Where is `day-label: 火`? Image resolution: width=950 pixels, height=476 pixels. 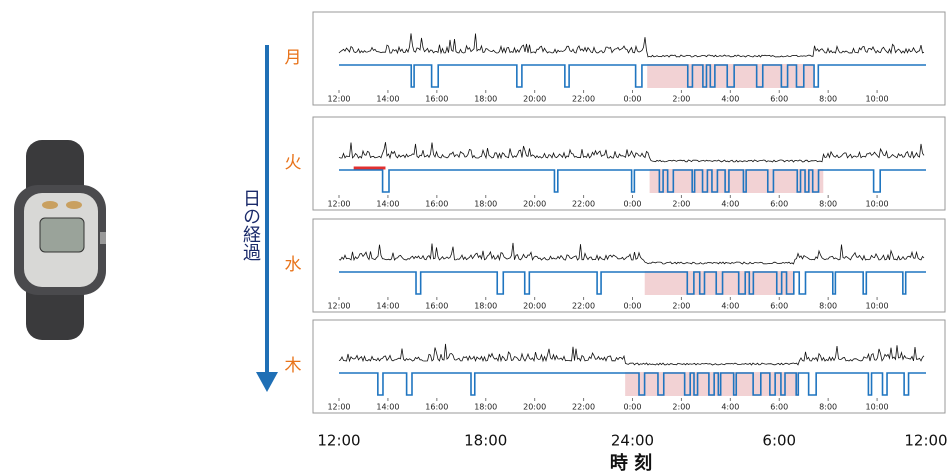
day-label: 火 is located at coordinates (293, 163).